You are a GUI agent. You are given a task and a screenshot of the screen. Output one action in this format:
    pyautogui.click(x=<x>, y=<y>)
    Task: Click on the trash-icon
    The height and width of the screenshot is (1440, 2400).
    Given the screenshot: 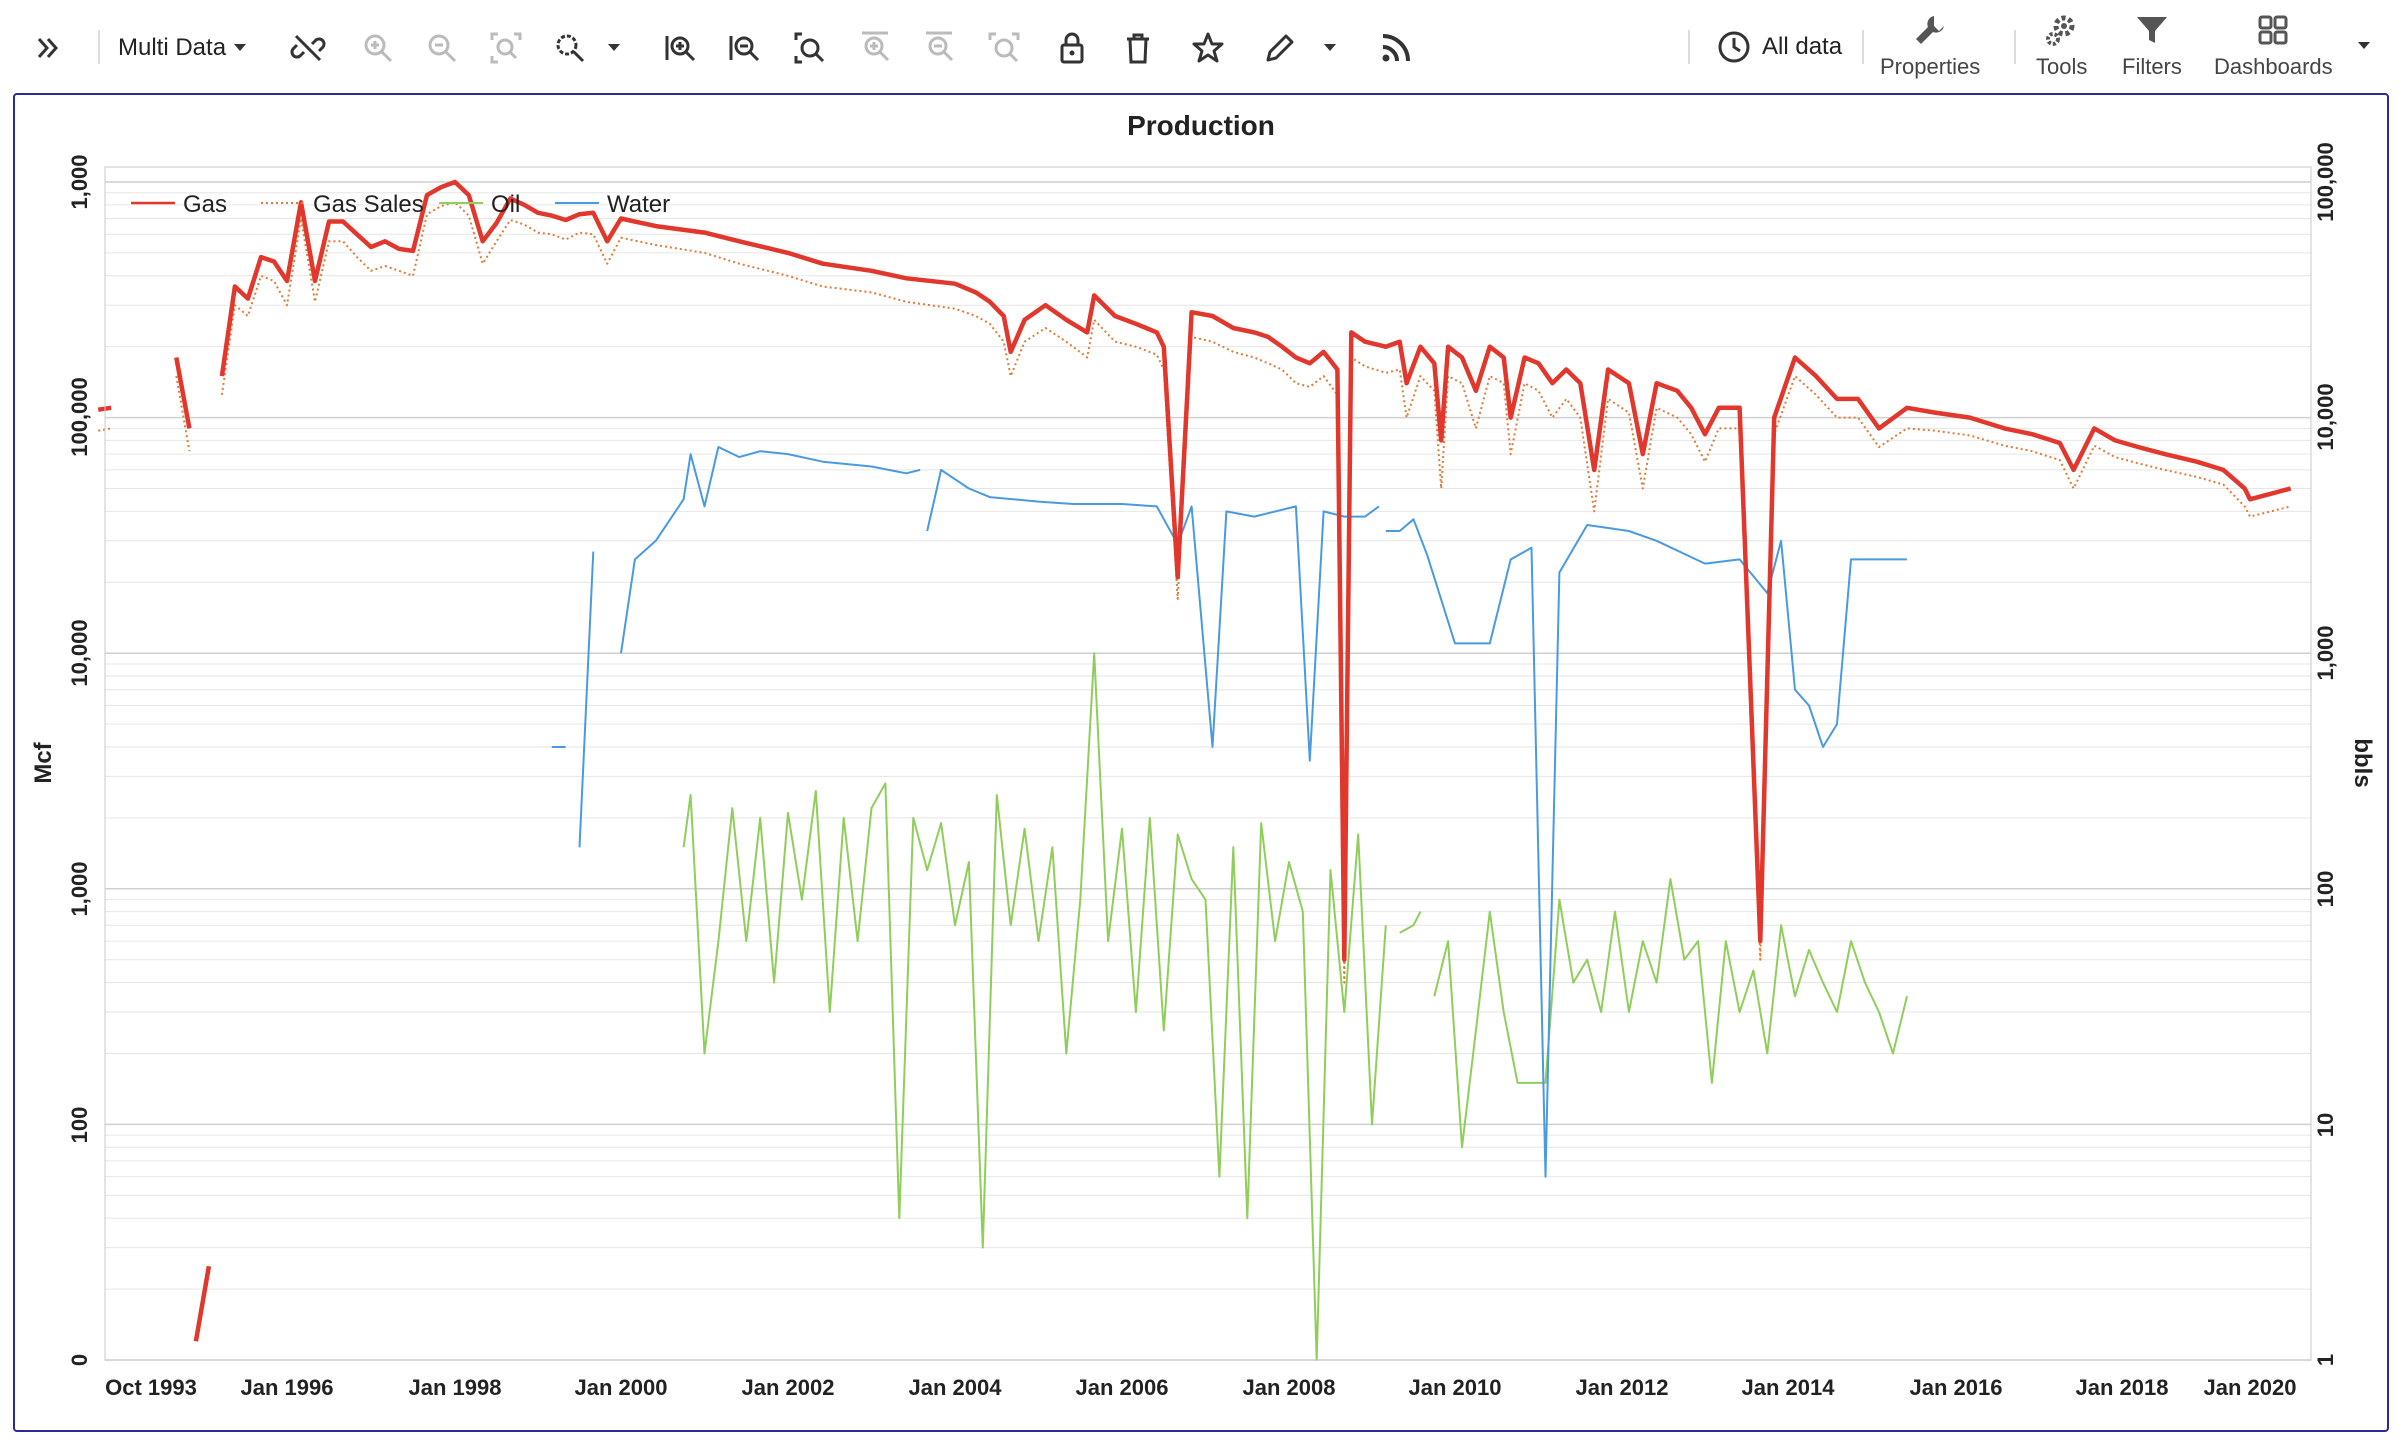 What is the action you would take?
    pyautogui.click(x=1138, y=48)
    